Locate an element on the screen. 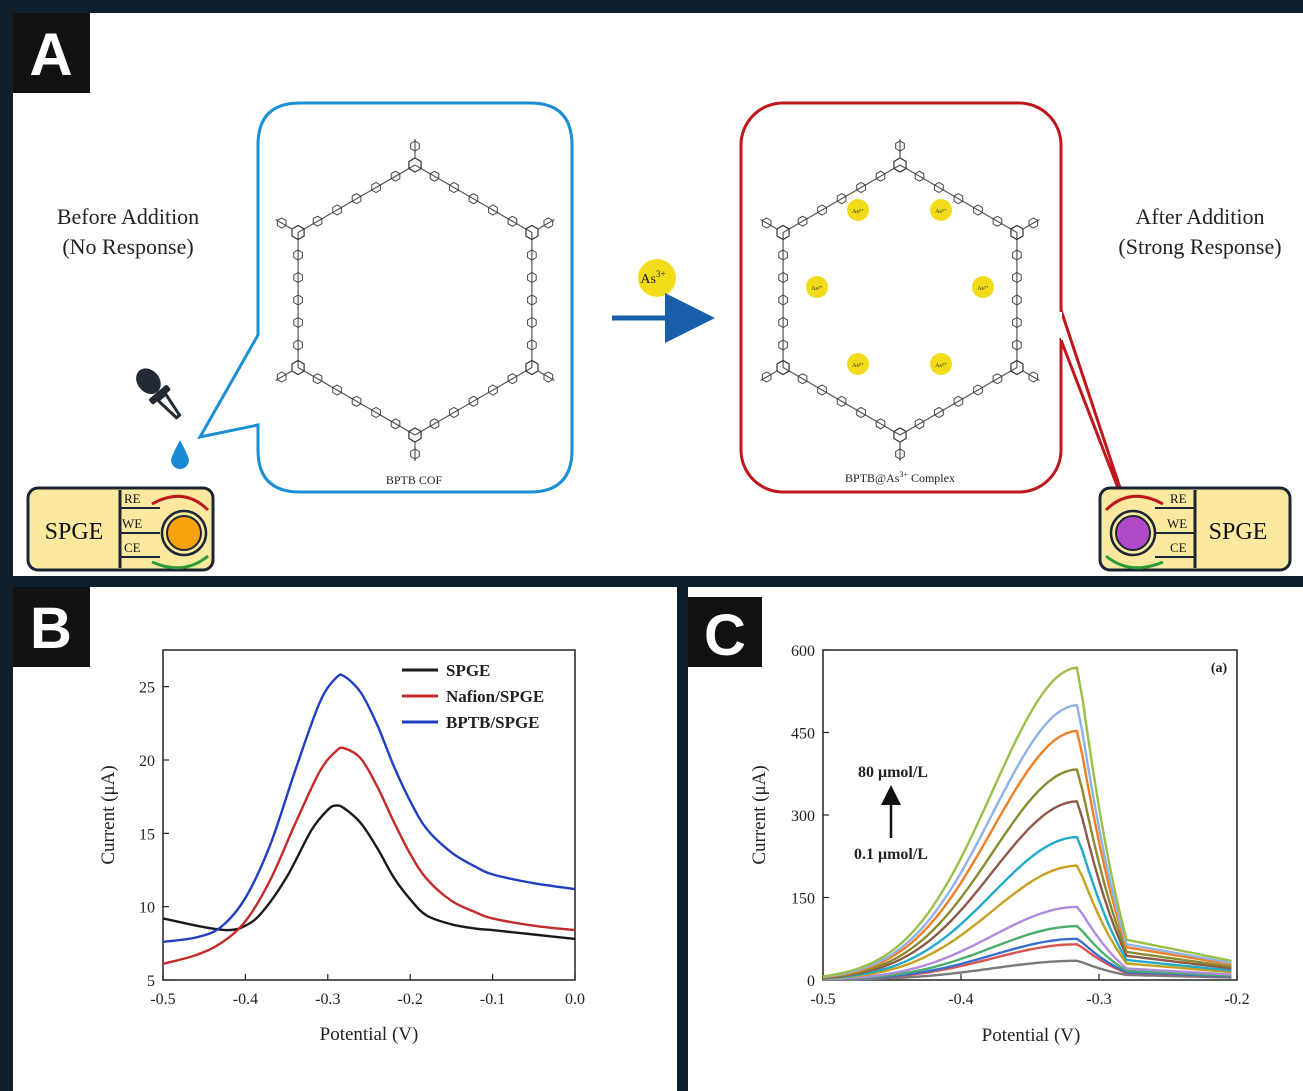 Image resolution: width=1303 pixels, height=1091 pixels. legend-label: BPTB/SPGE is located at coordinates (493, 722).